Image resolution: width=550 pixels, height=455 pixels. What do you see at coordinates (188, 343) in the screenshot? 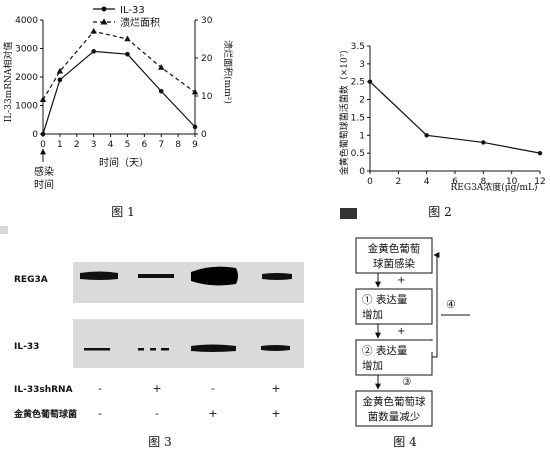
I see `il33-membrane` at bounding box center [188, 343].